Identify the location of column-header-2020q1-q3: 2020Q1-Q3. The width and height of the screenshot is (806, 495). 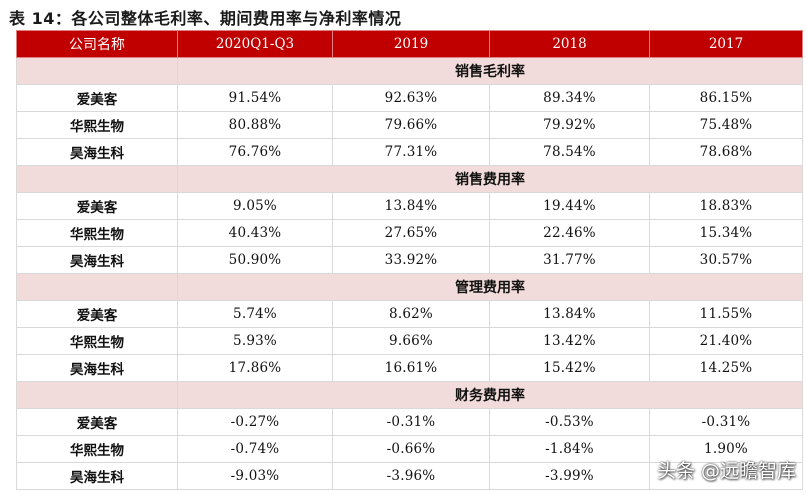
(255, 44).